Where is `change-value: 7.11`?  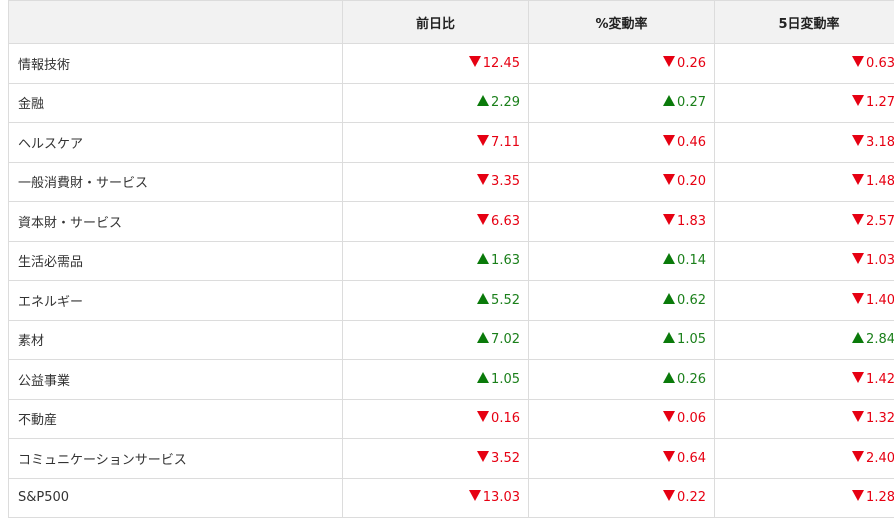
change-value: 7.11 is located at coordinates (505, 142).